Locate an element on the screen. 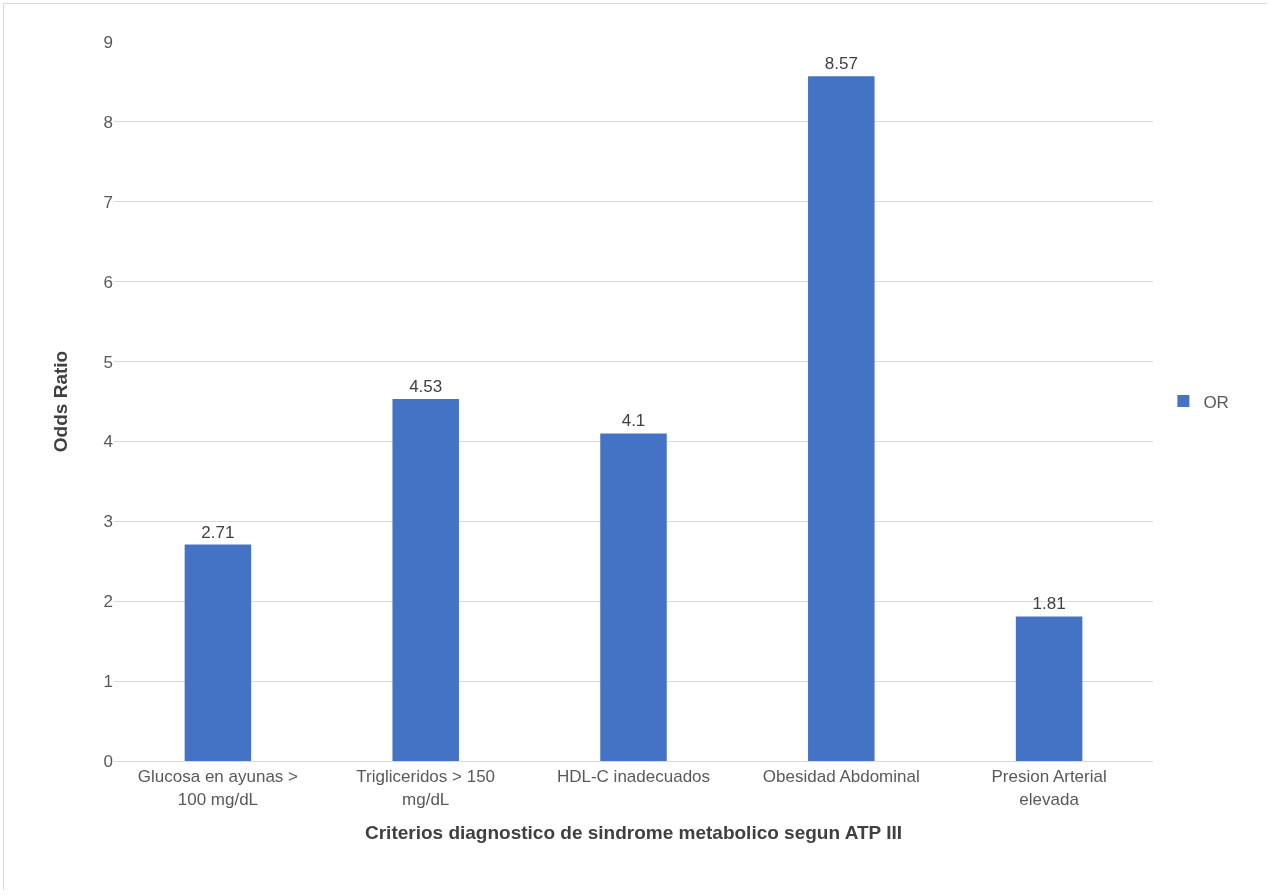  data-label: 2.71 is located at coordinates (218, 532).